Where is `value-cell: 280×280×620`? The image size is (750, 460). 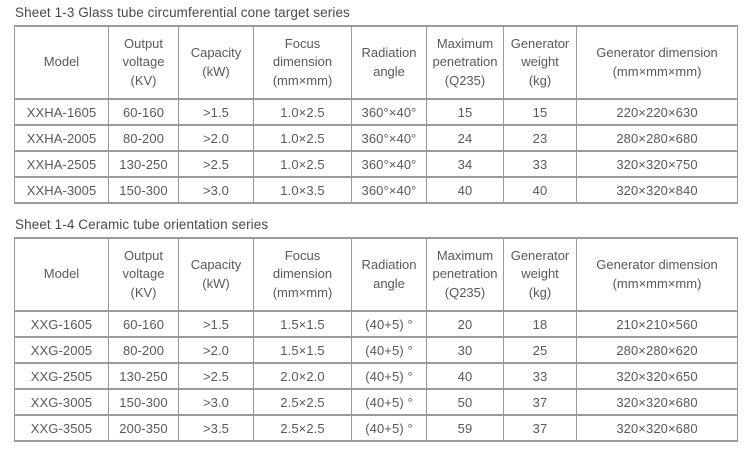
value-cell: 280×280×620 is located at coordinates (657, 350).